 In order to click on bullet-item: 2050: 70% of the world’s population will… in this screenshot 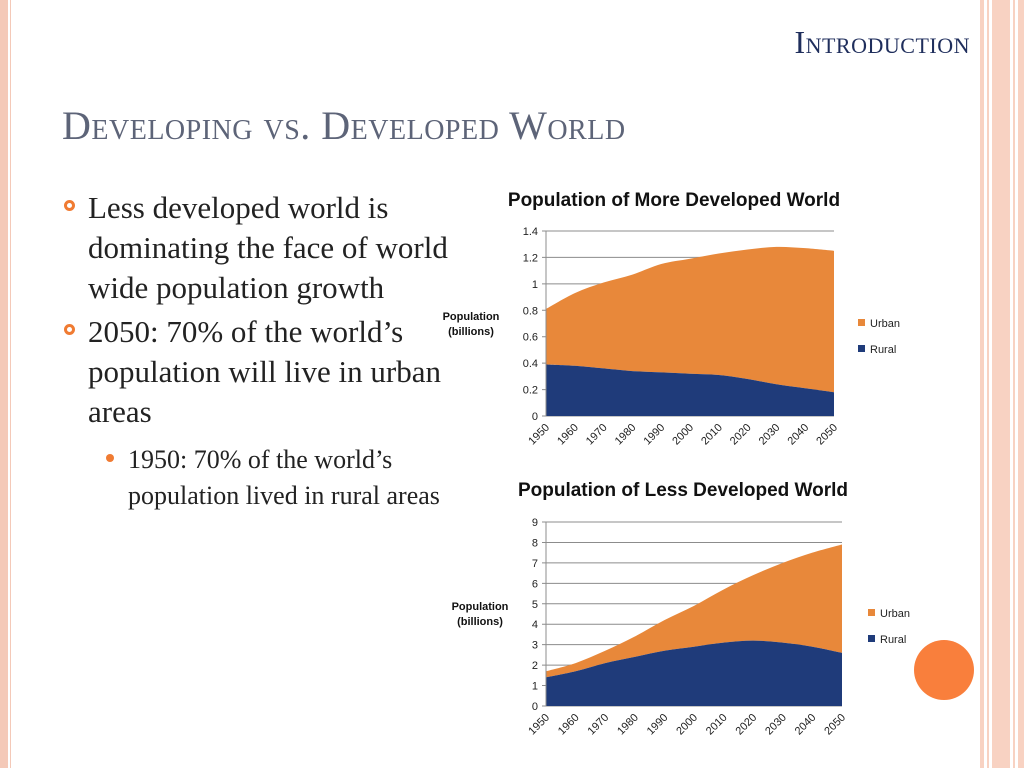, I will do `click(264, 372)`.